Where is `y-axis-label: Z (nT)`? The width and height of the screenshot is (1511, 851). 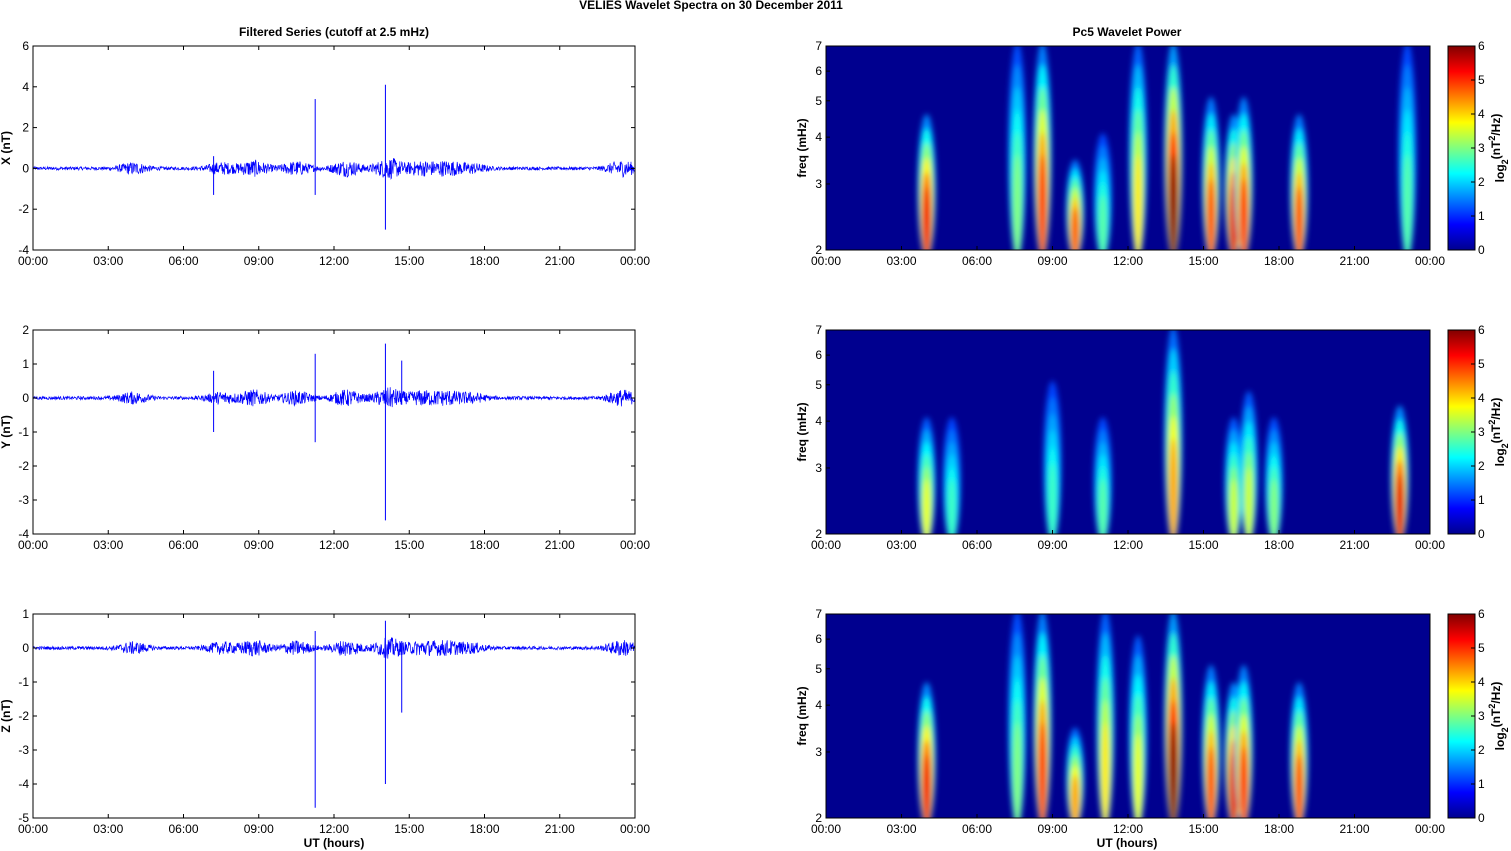
y-axis-label: Z (nT) is located at coordinates (6, 715).